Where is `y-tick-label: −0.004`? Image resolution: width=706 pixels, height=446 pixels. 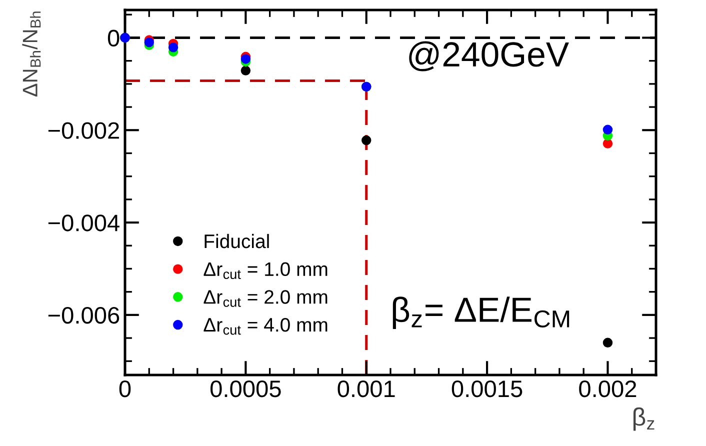
y-tick-label: −0.004 is located at coordinates (84, 223).